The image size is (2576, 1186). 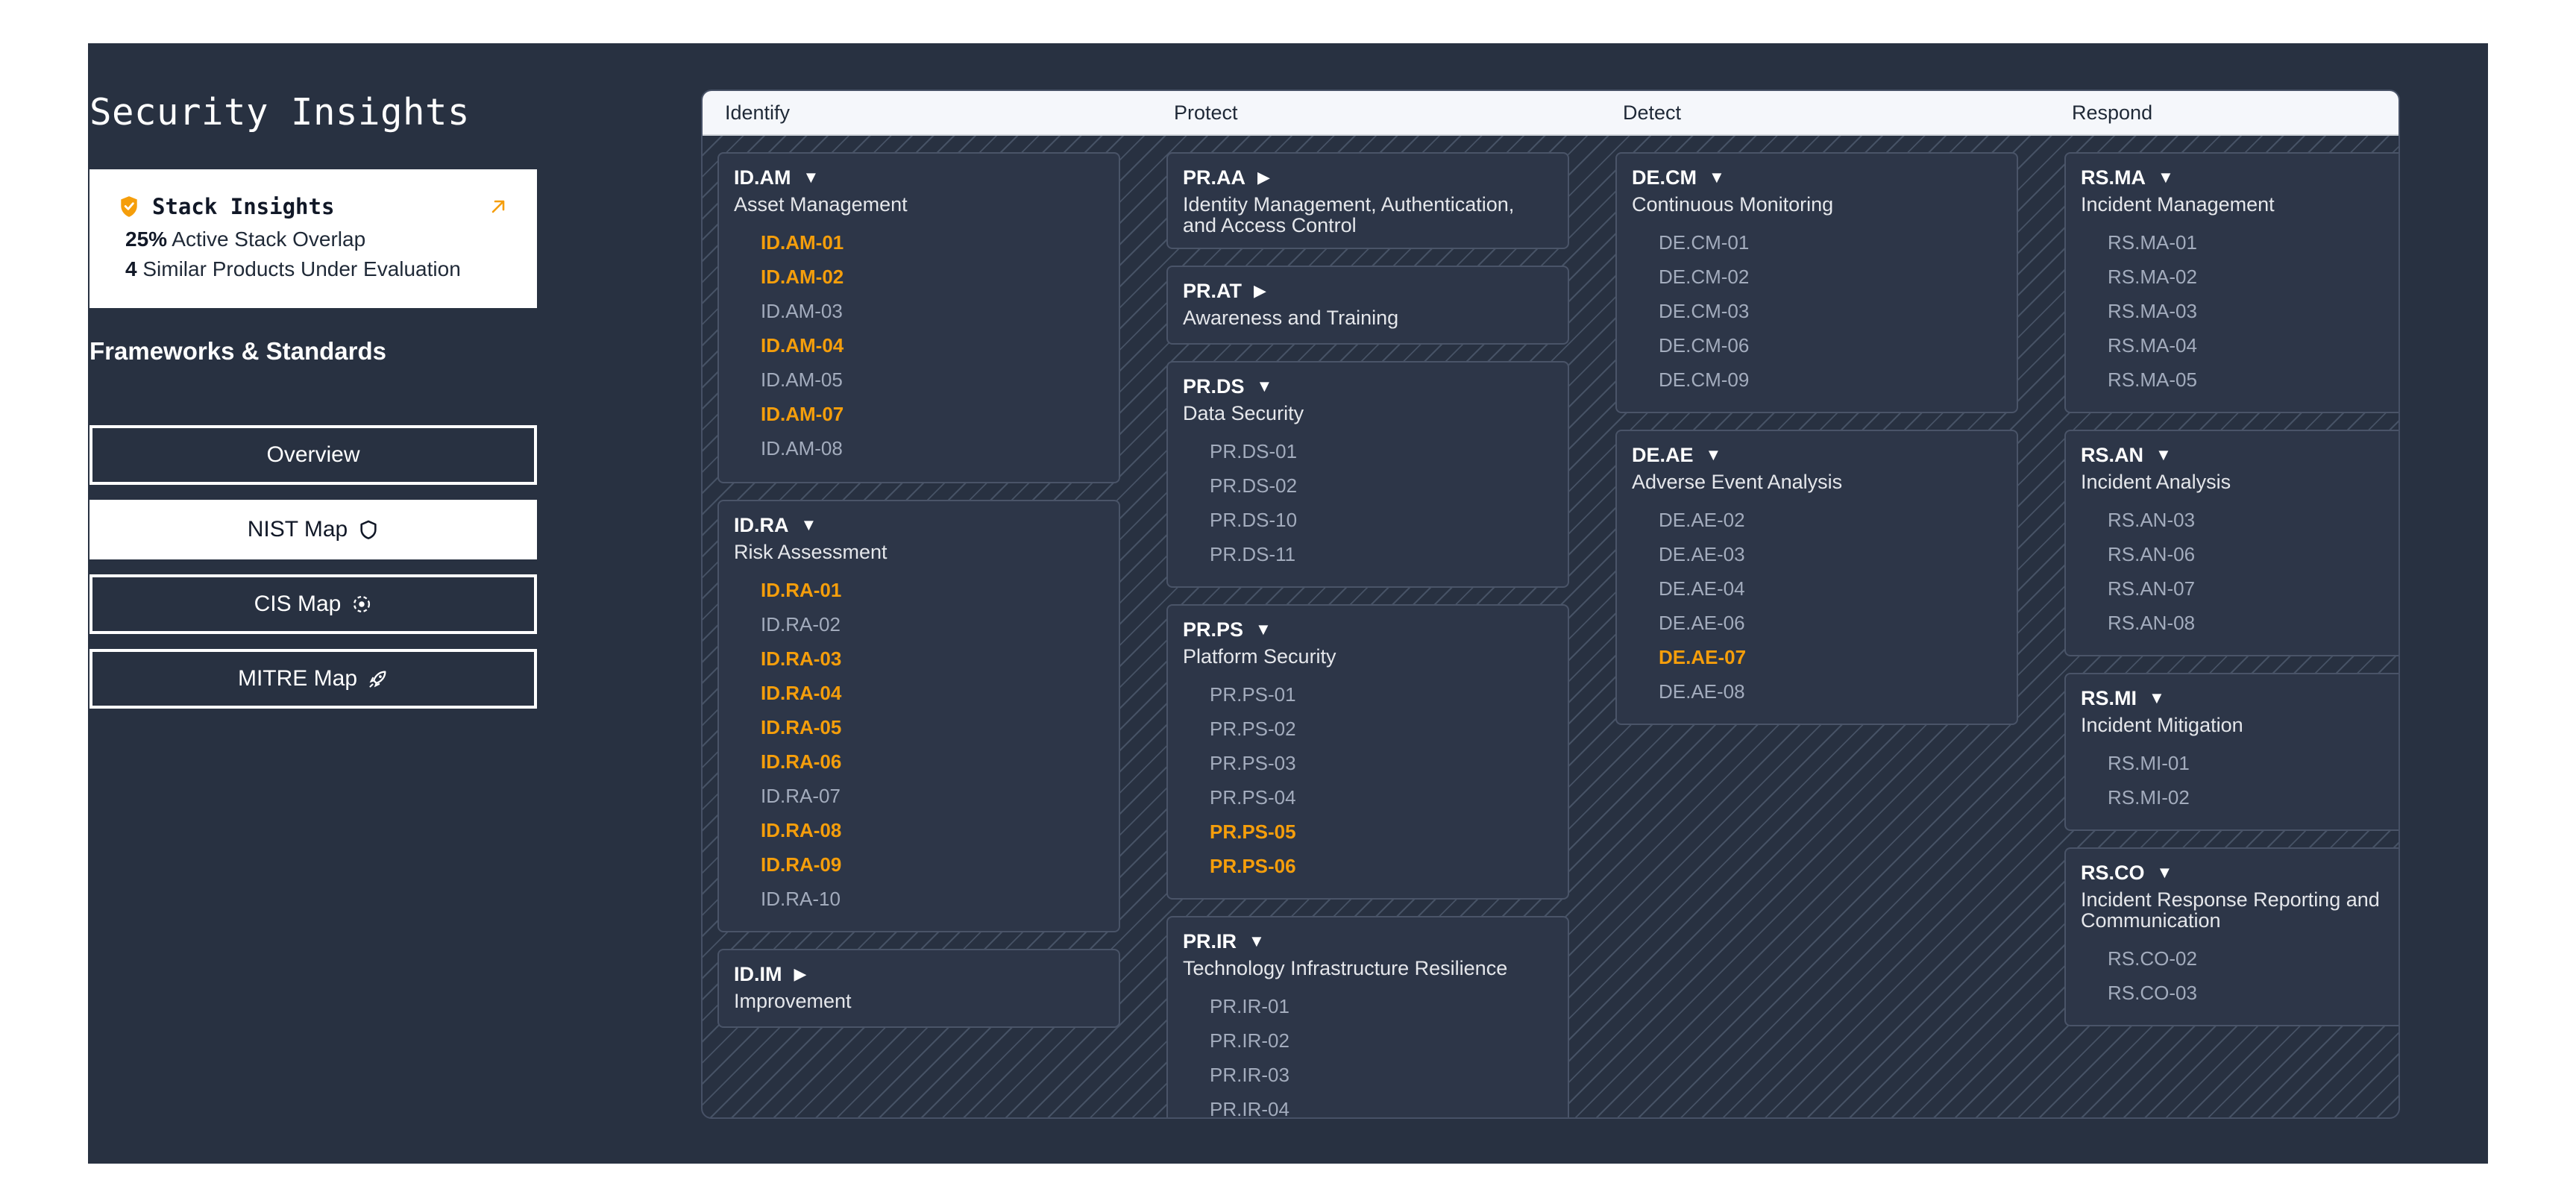 What do you see at coordinates (919, 525) in the screenshot?
I see `category-toggle-id-ra: ID.RA ▼` at bounding box center [919, 525].